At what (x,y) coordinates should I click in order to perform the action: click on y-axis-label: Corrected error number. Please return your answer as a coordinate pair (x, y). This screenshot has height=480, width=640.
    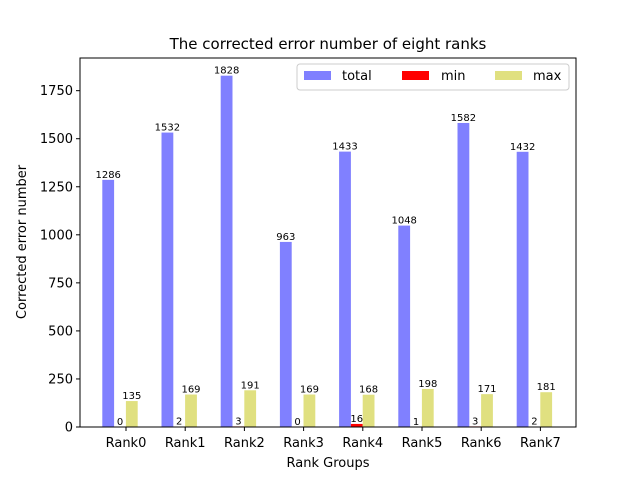
    Looking at the image, I should click on (22, 241).